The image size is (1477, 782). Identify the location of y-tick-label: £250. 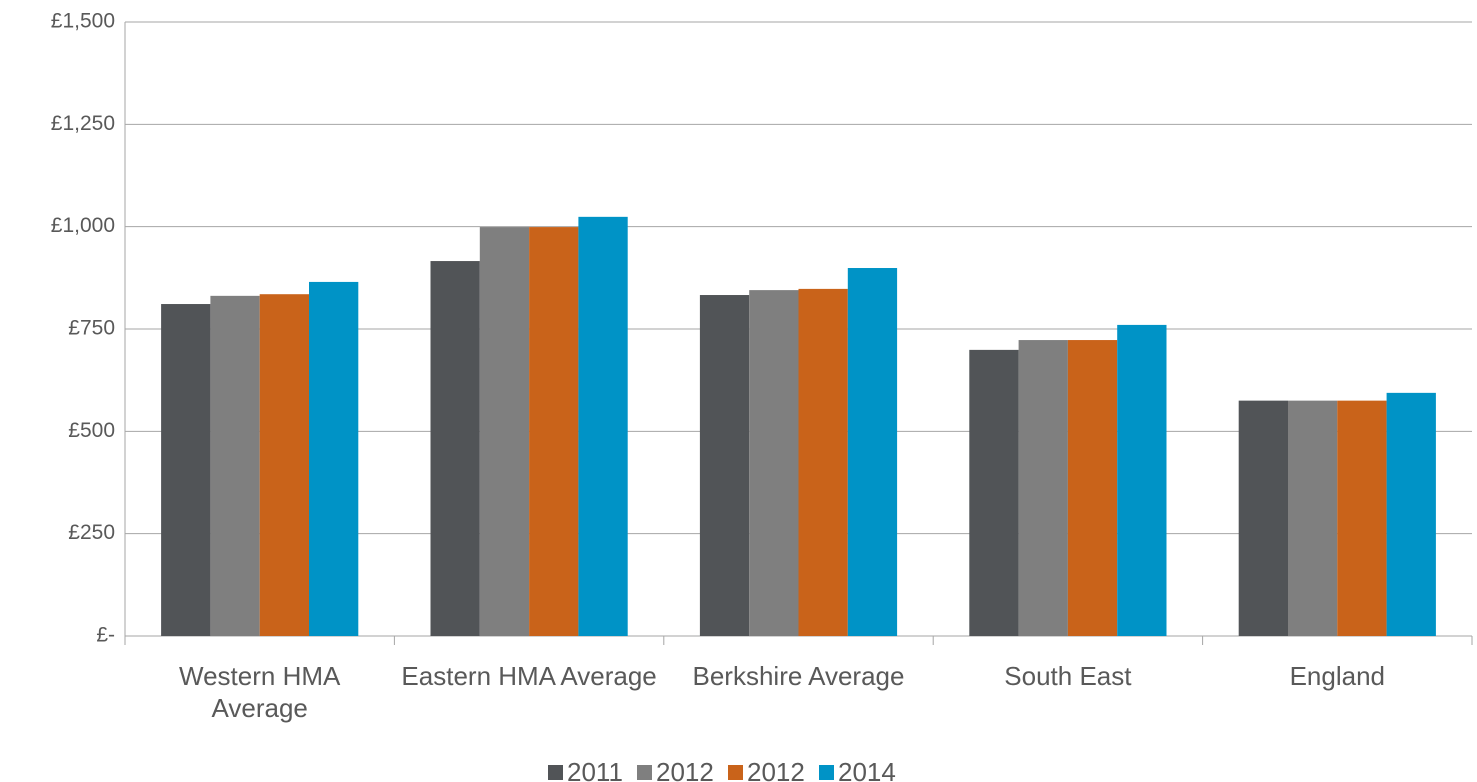
(91, 532).